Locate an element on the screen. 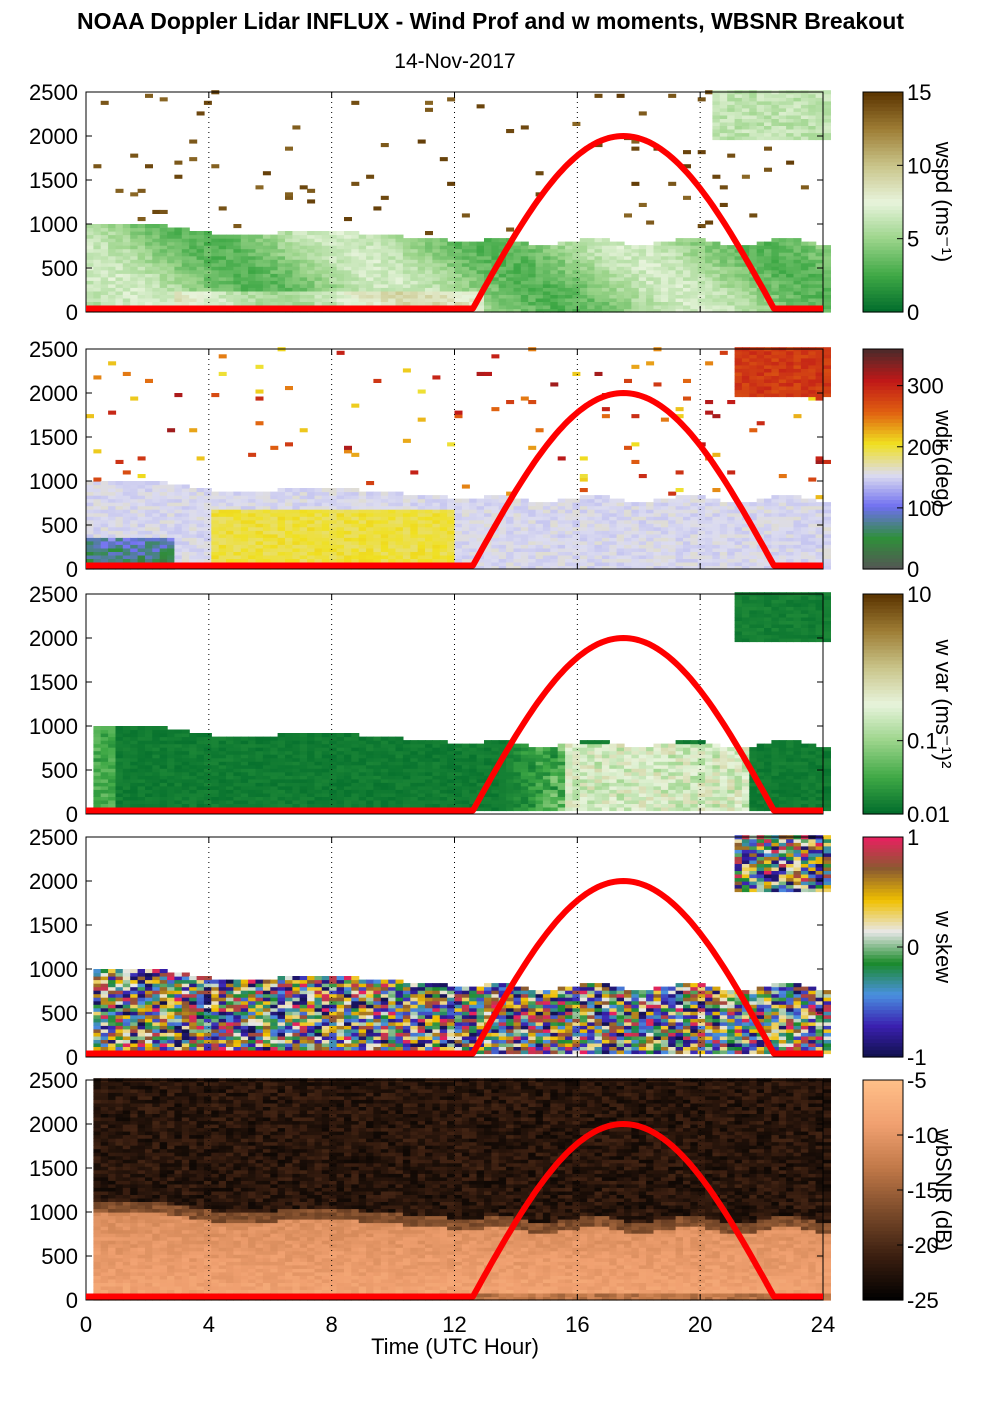  x-tick-label: 24 is located at coordinates (823, 1324).